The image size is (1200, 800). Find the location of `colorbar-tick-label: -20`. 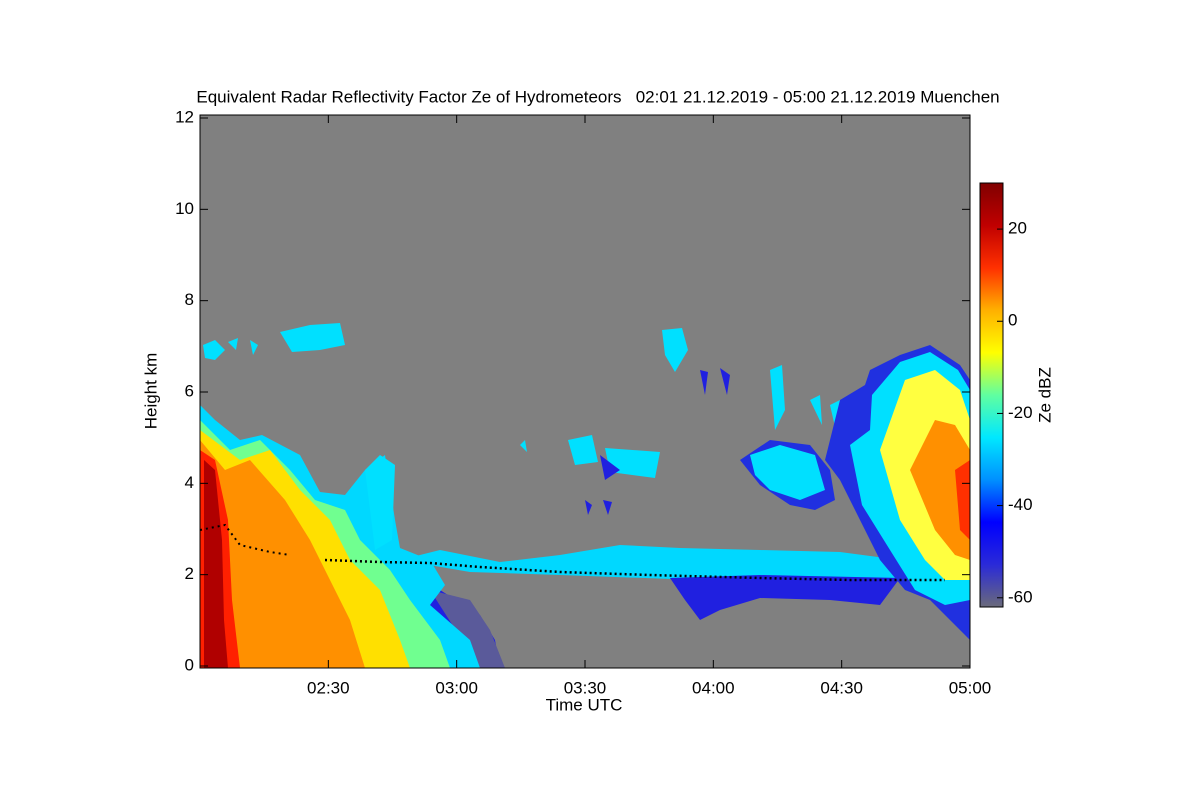

colorbar-tick-label: -20 is located at coordinates (1020, 412).